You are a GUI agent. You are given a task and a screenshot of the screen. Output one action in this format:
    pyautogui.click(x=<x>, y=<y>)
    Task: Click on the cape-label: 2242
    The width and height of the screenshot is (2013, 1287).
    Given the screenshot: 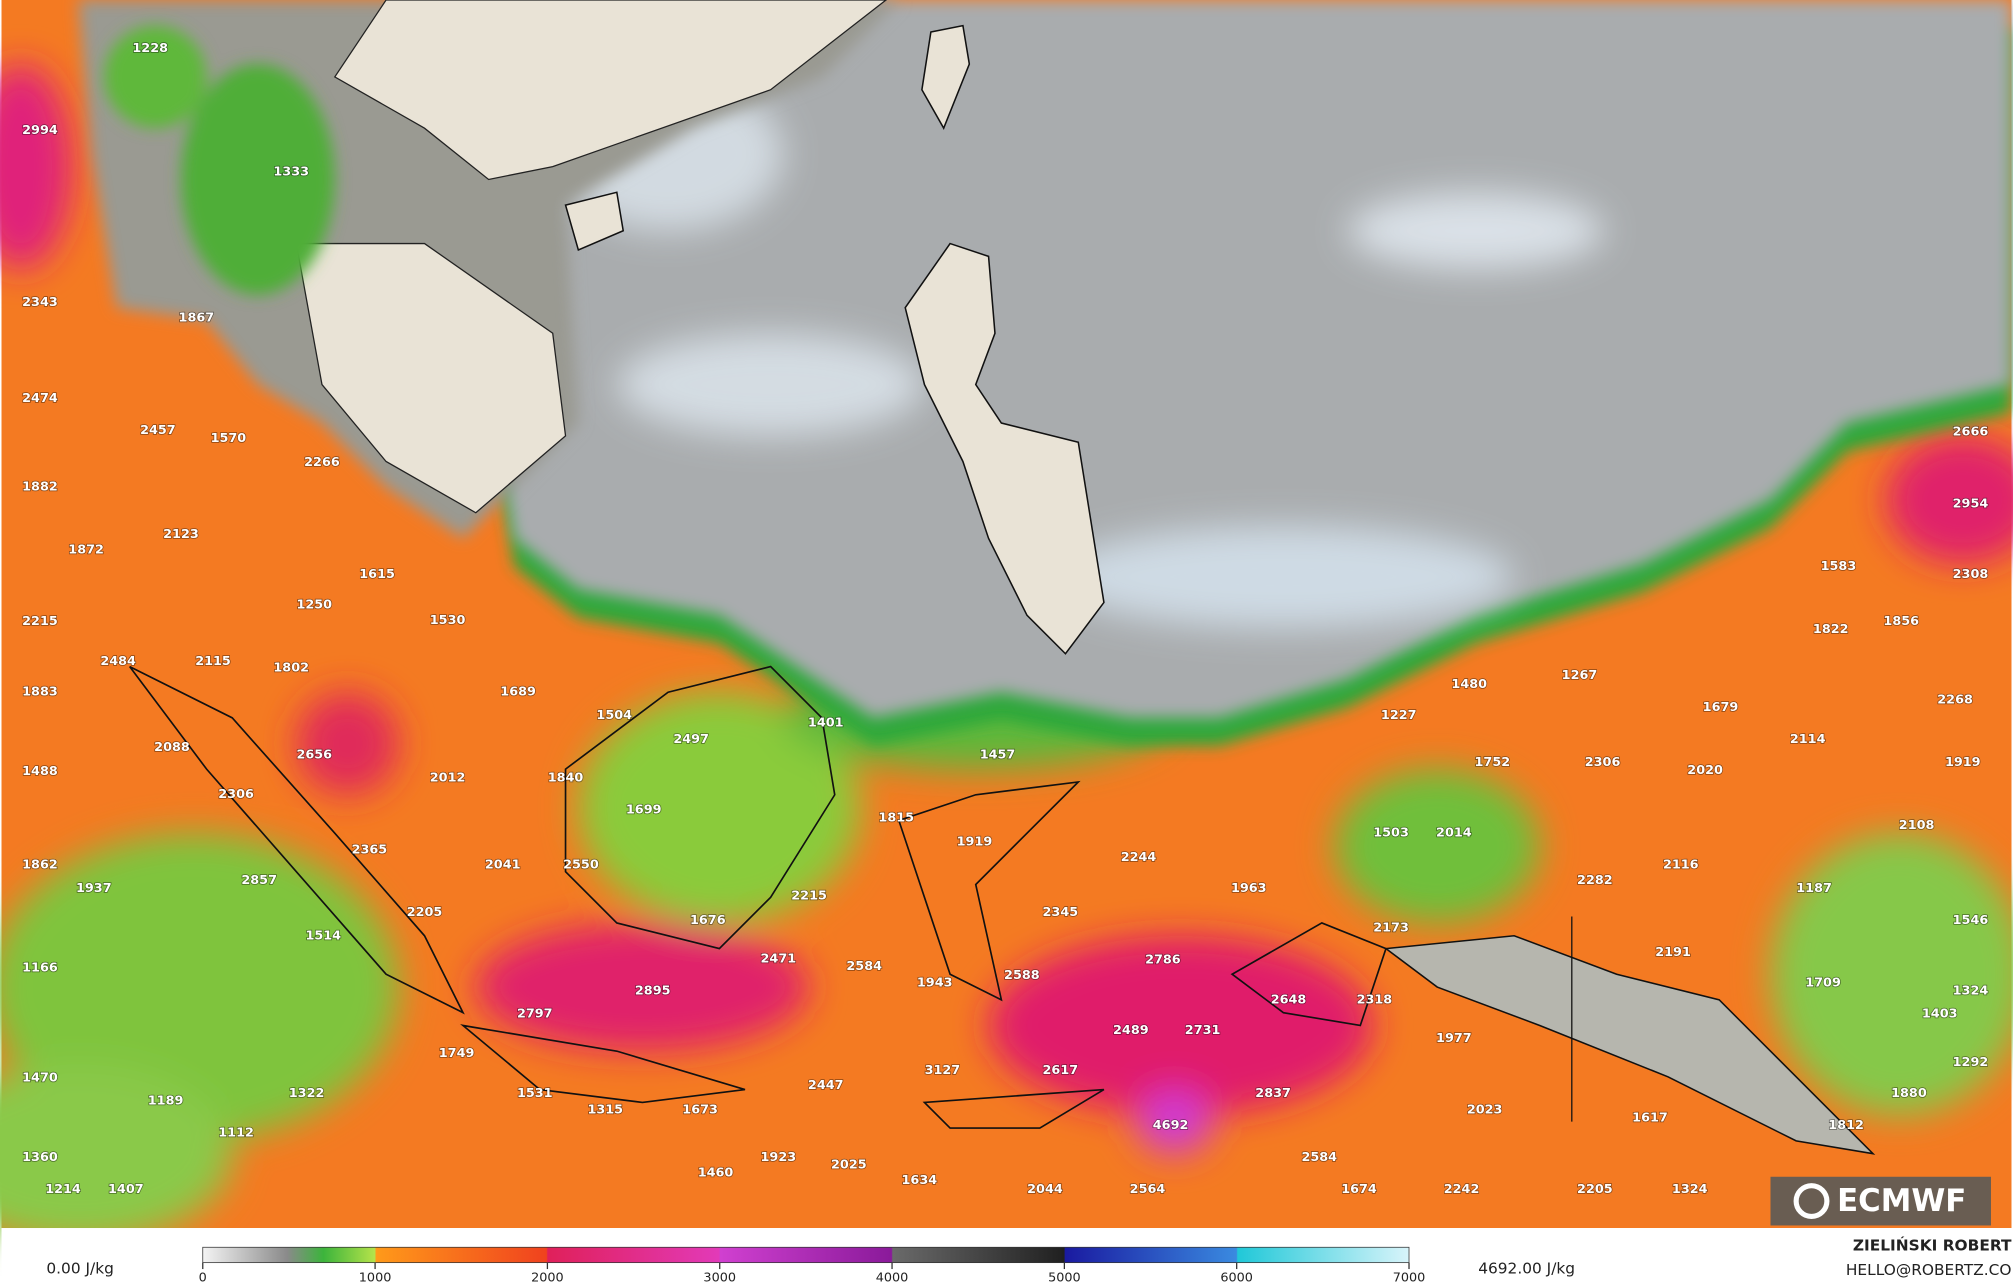 What is the action you would take?
    pyautogui.click(x=1462, y=1189)
    